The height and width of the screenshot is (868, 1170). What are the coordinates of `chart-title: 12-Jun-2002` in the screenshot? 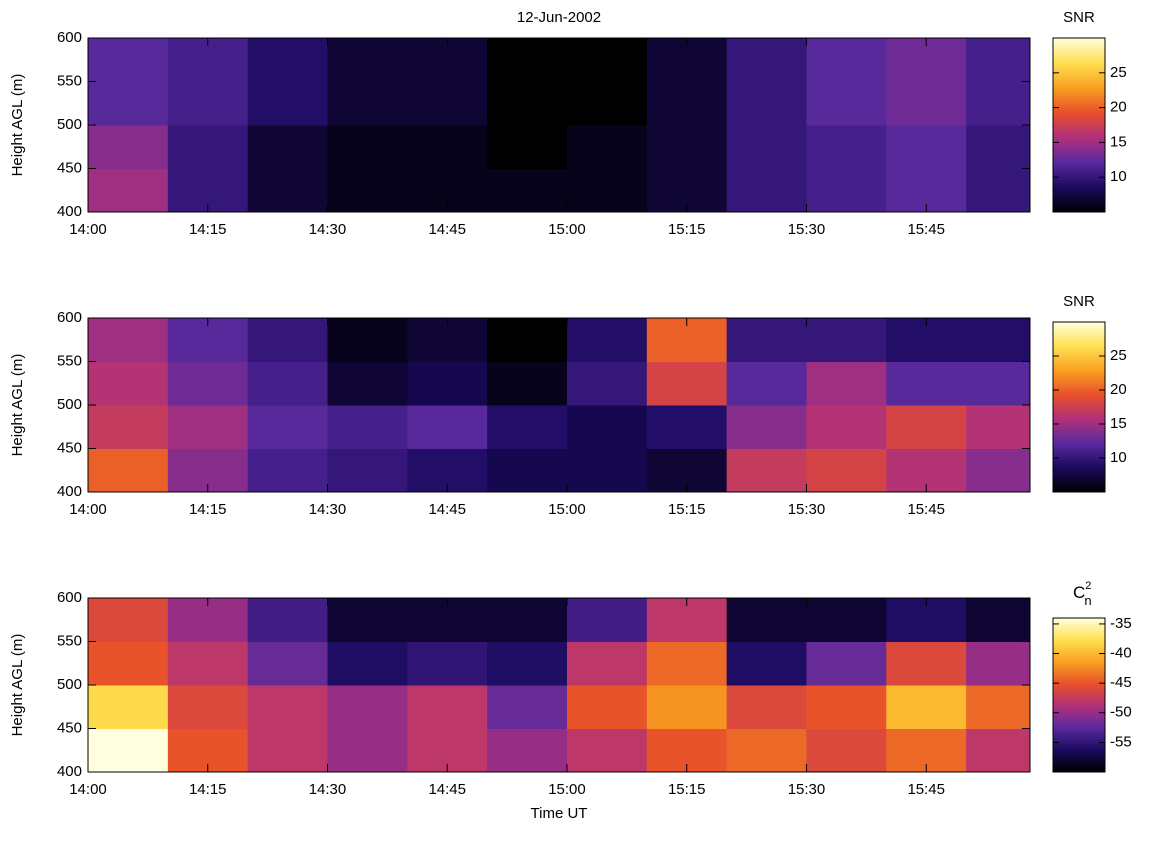 It's located at (559, 17).